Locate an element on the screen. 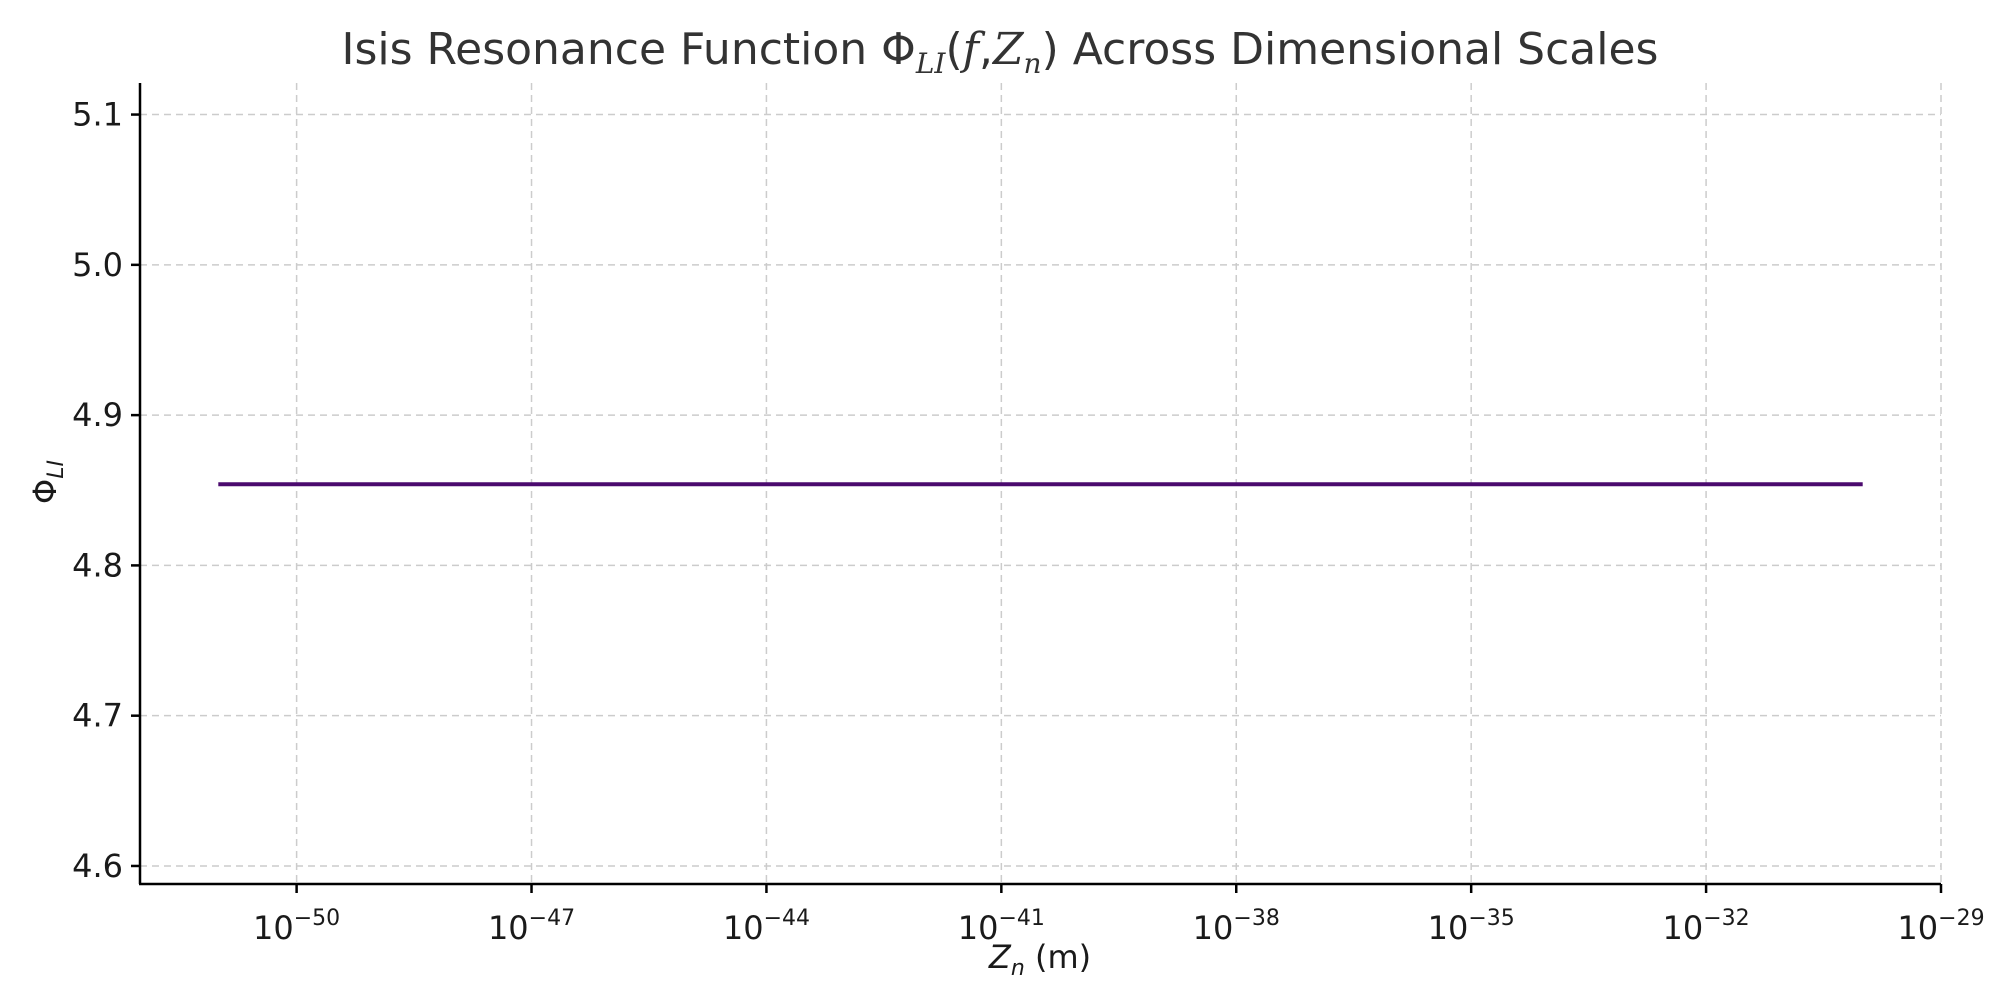  x-tick-label: 10−35 is located at coordinates (1471, 926).